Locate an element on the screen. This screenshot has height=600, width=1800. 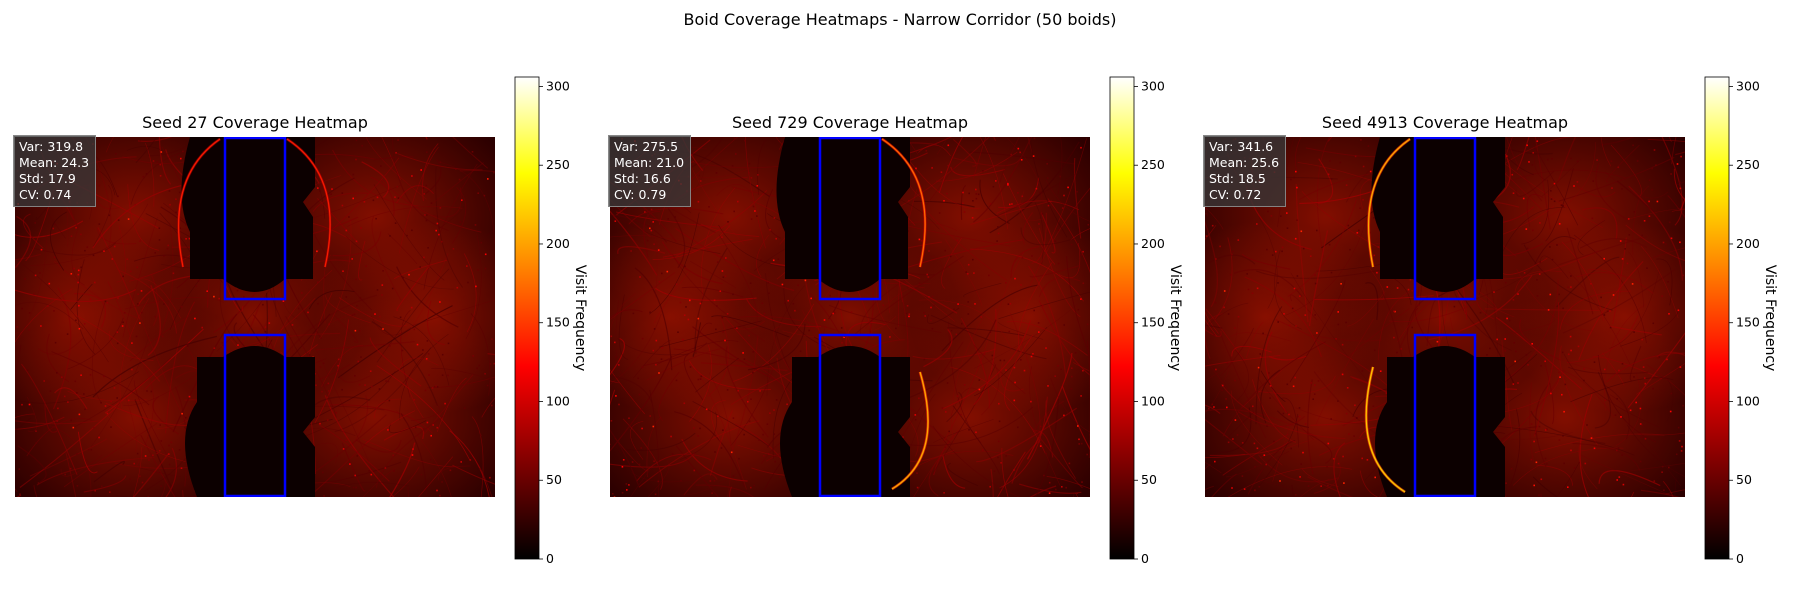
hotspot-arc is located at coordinates (1389, 203).